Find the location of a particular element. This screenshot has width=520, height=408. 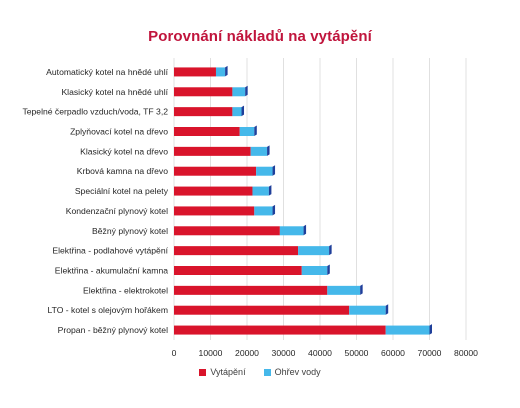

legend-item-ohrev-vody: Ohřev vody is located at coordinates (292, 372).